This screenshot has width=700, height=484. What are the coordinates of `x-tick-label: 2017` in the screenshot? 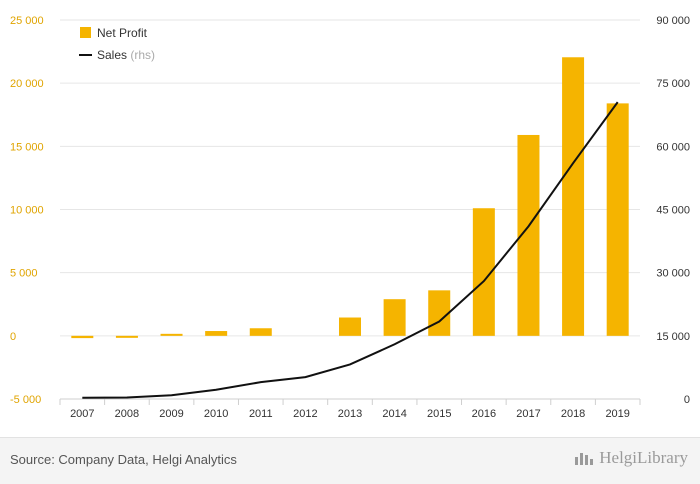 It's located at (528, 414).